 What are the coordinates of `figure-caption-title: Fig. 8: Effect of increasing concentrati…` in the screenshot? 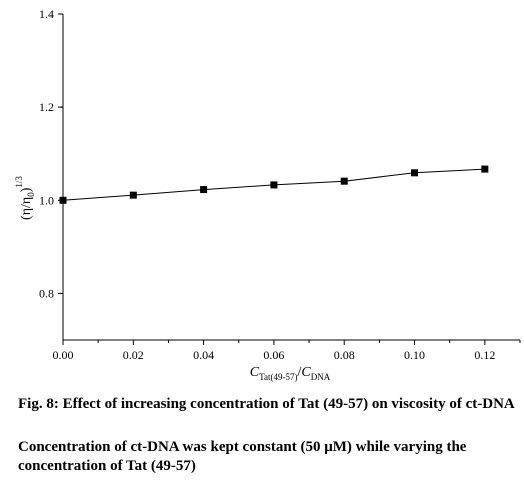 It's located at (266, 404).